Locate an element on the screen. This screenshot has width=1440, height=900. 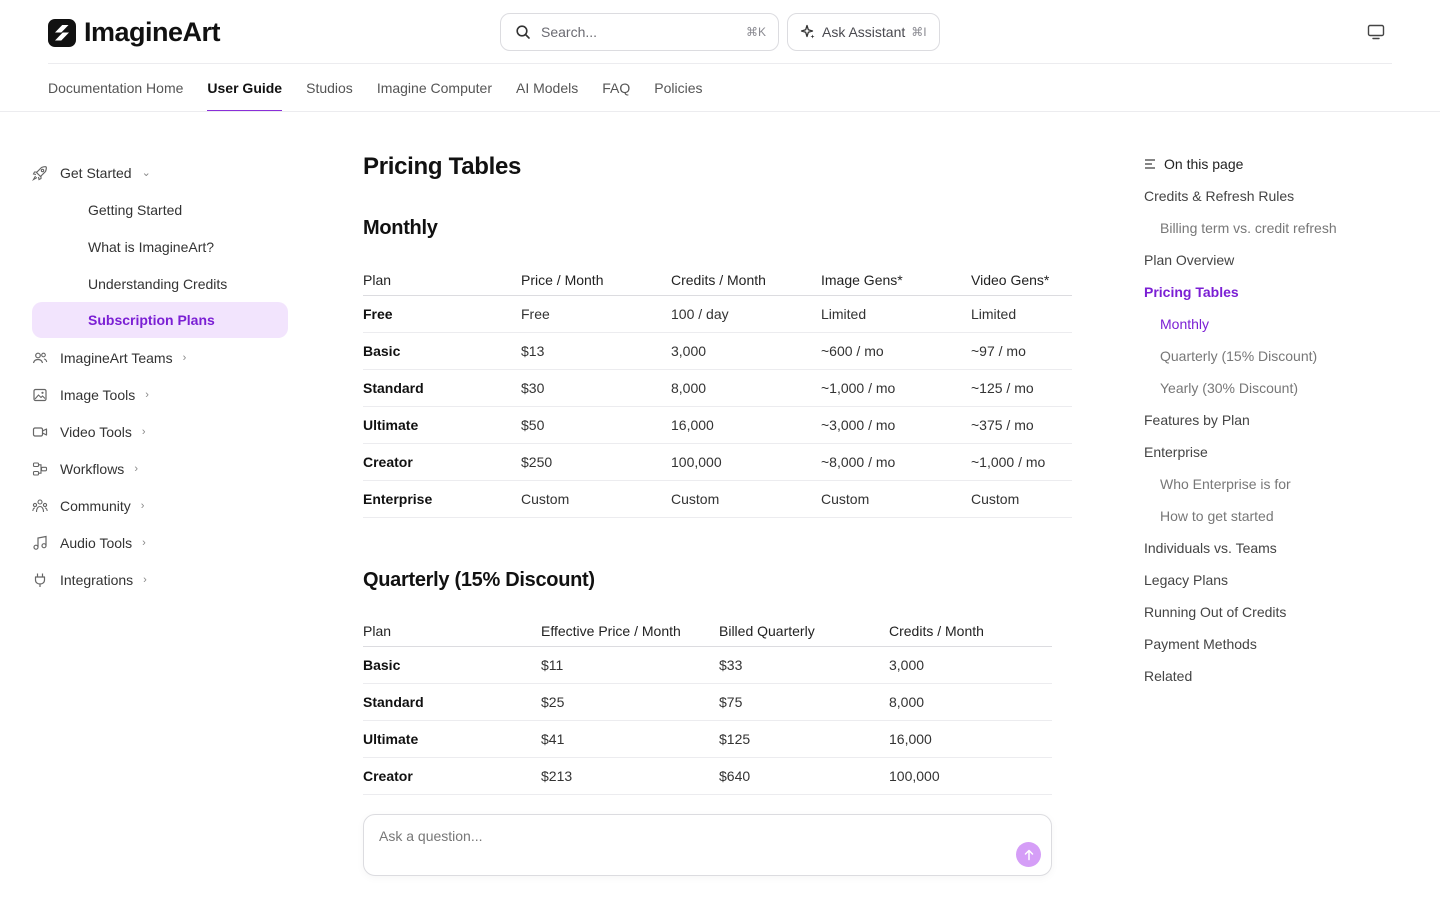
image-icon is located at coordinates (40, 395).